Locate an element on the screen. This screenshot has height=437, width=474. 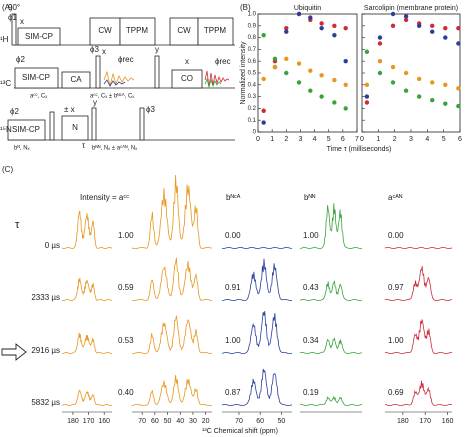
intensity-label: 0.19 is located at coordinates (311, 392).